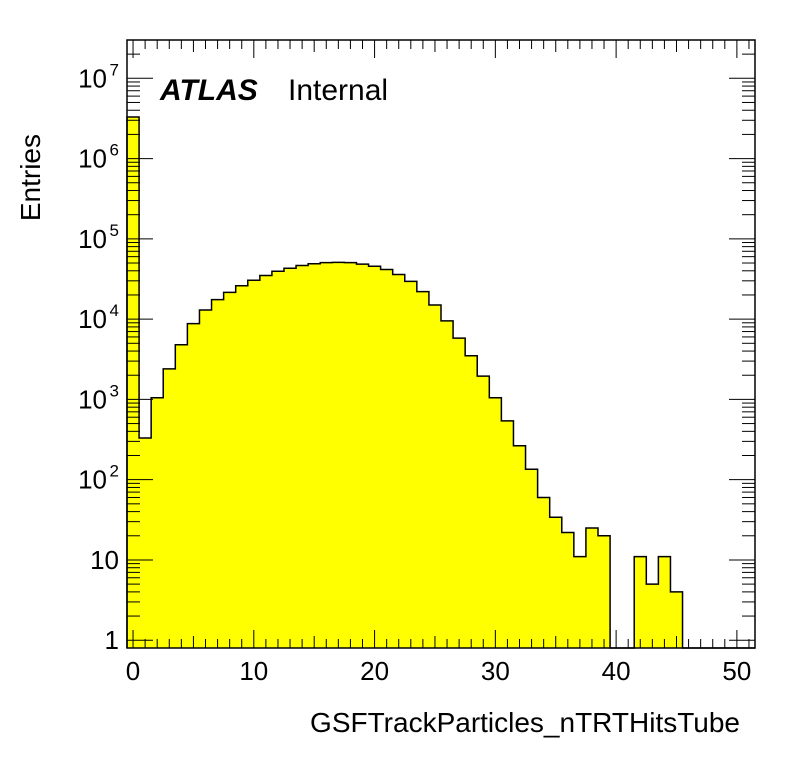 The width and height of the screenshot is (796, 772). I want to click on x-tick-label: 0, so click(133, 671).